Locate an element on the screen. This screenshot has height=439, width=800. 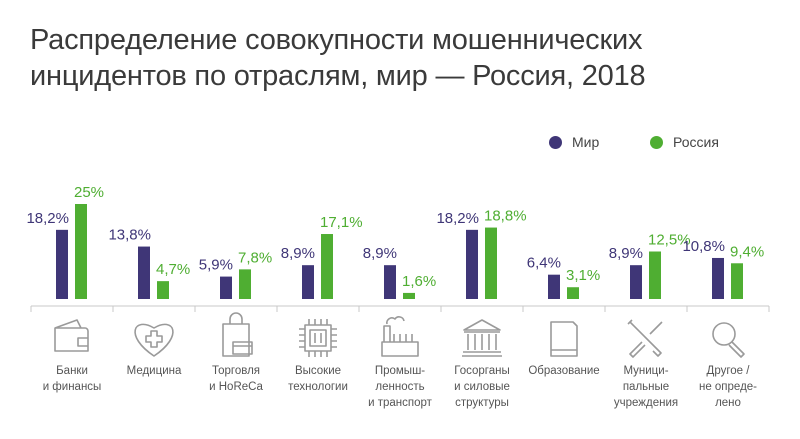
category-group: 8,9% 17,1% Высокие технологии is located at coordinates (322, 303).